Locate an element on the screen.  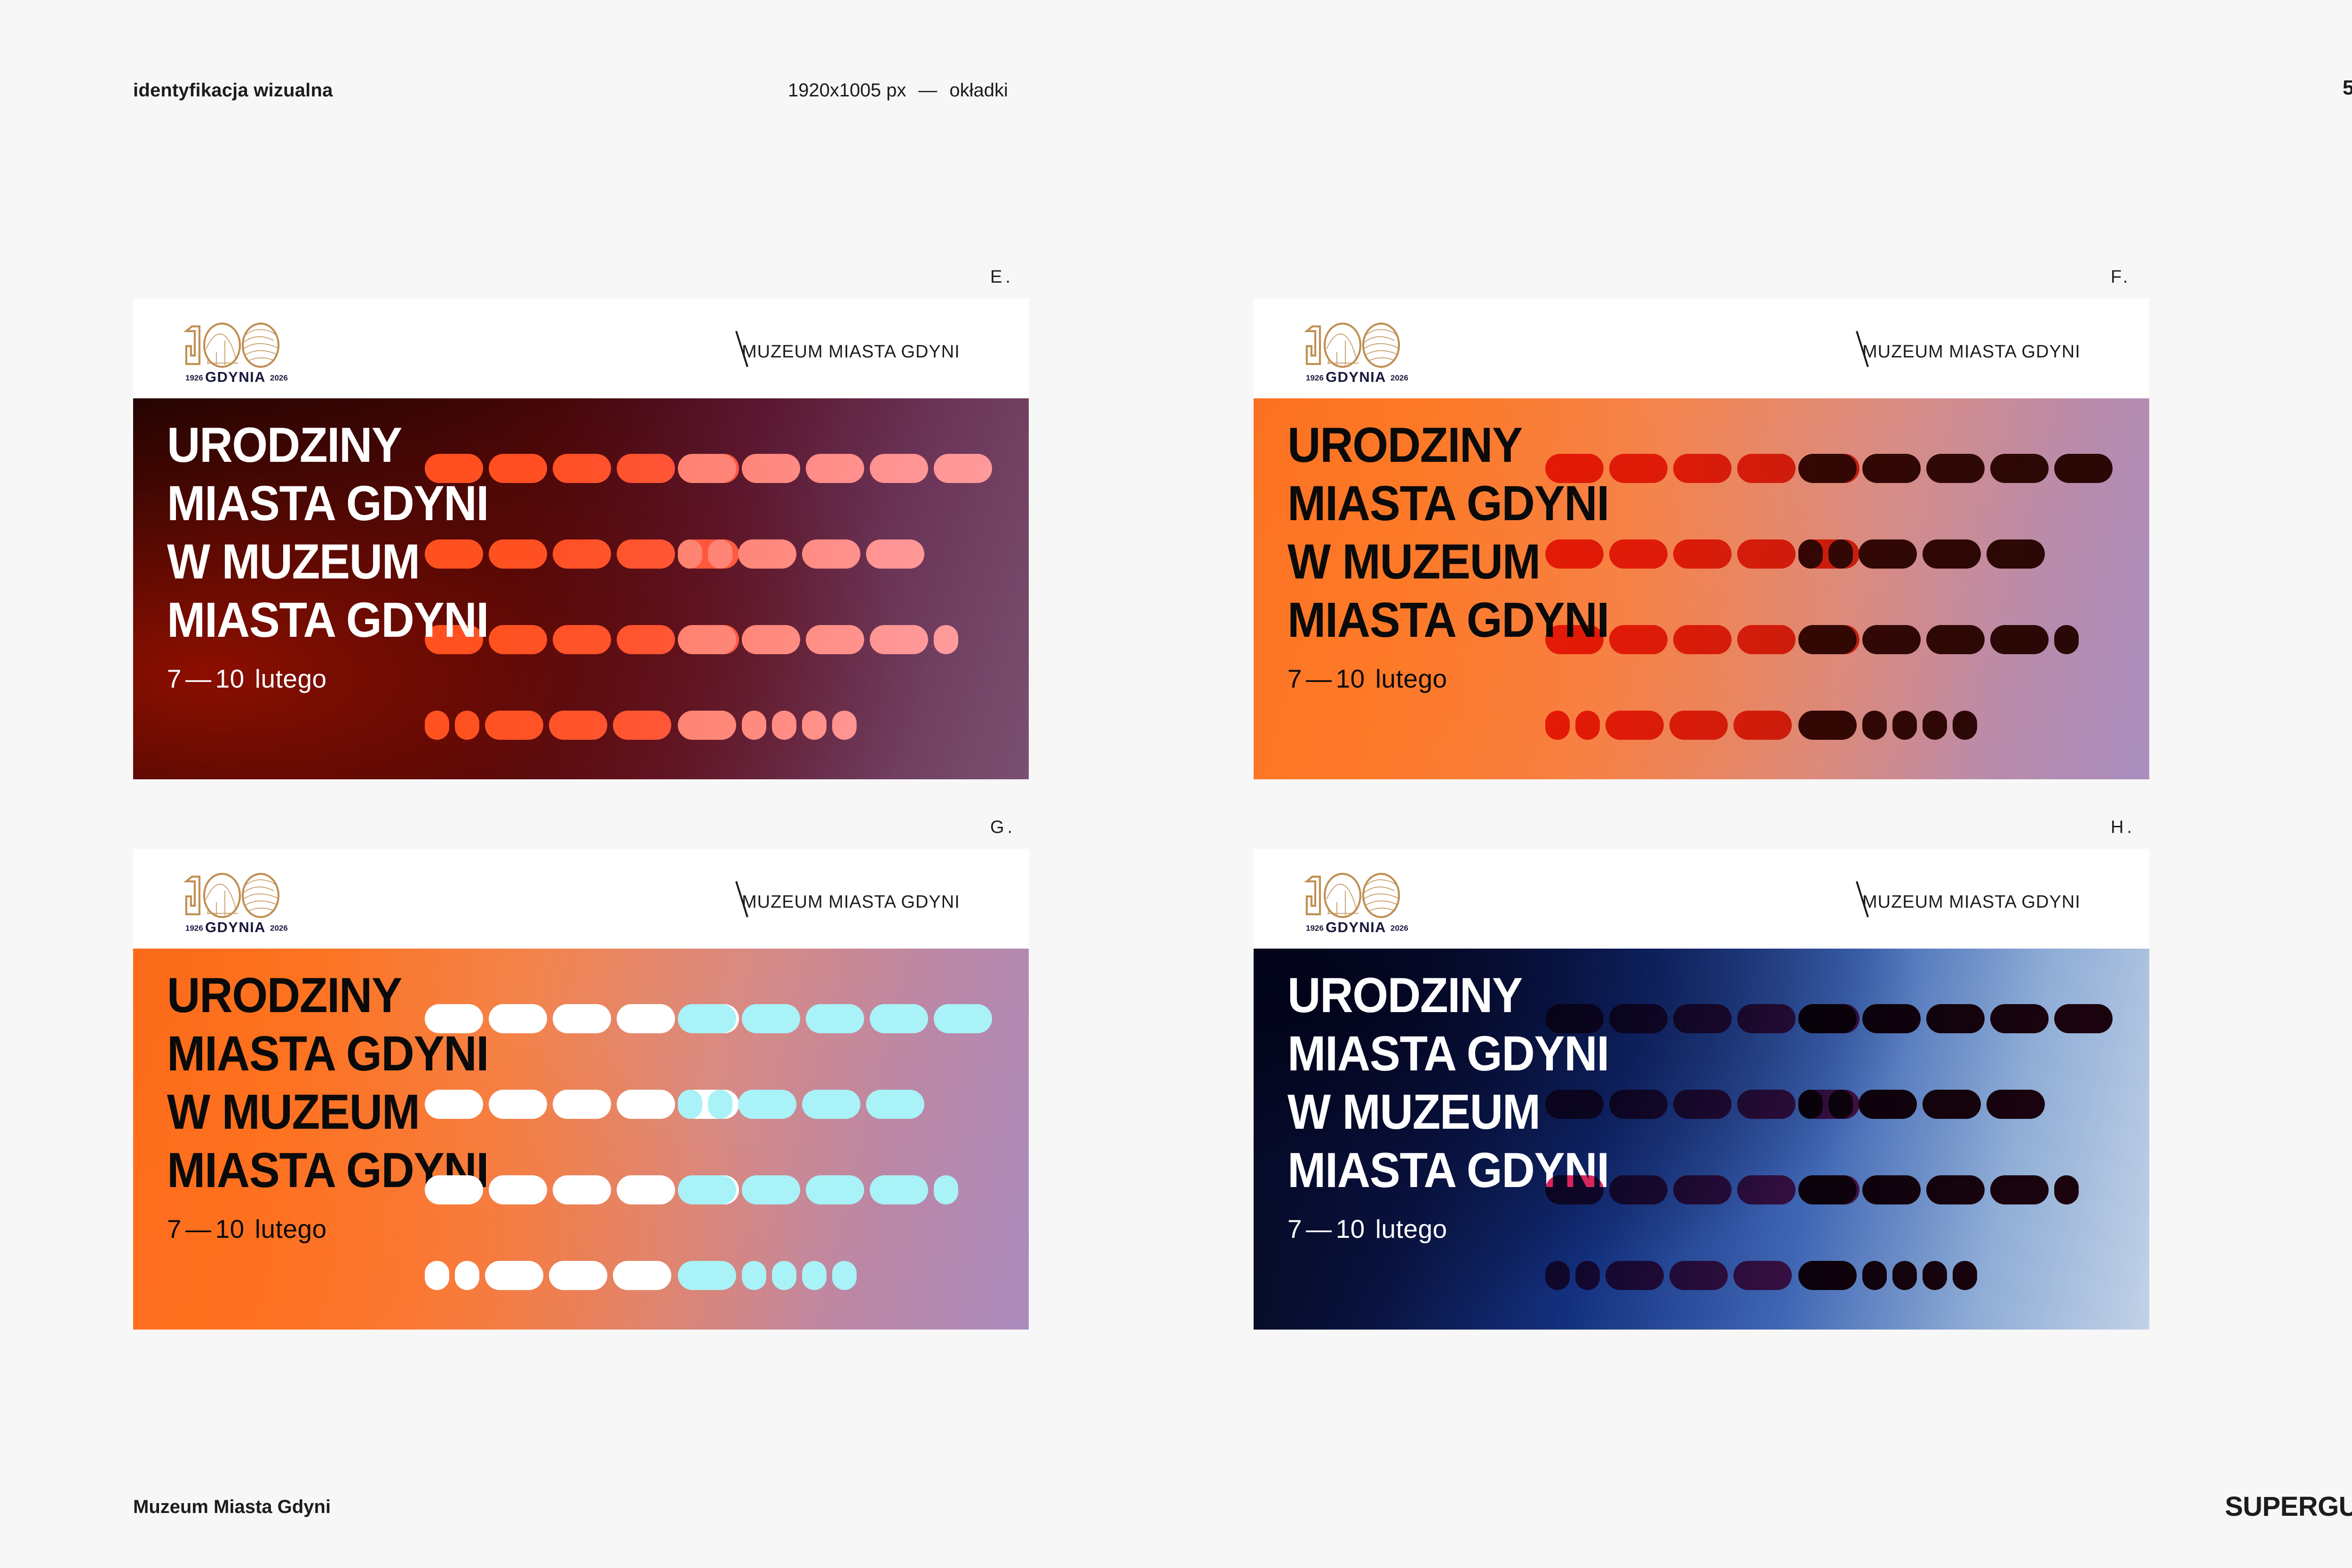
page-number: 5 is located at coordinates (2347, 88).